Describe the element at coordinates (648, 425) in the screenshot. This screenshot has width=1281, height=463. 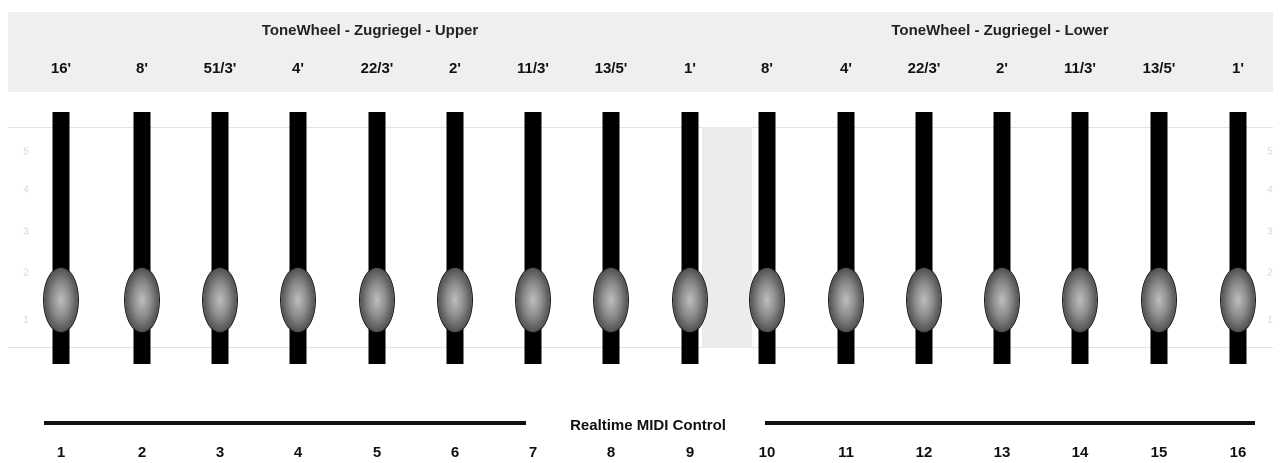
I see `midi-title: Realtime MIDI Control` at that location.